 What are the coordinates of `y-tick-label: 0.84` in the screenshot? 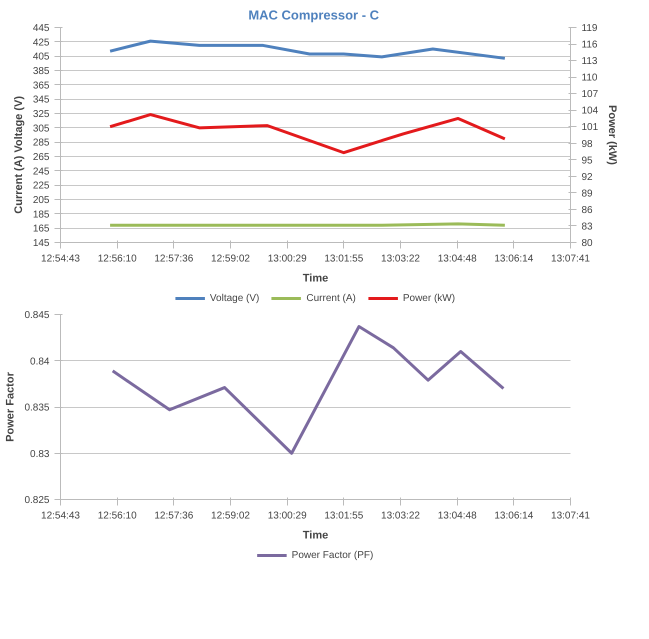 It's located at (40, 362).